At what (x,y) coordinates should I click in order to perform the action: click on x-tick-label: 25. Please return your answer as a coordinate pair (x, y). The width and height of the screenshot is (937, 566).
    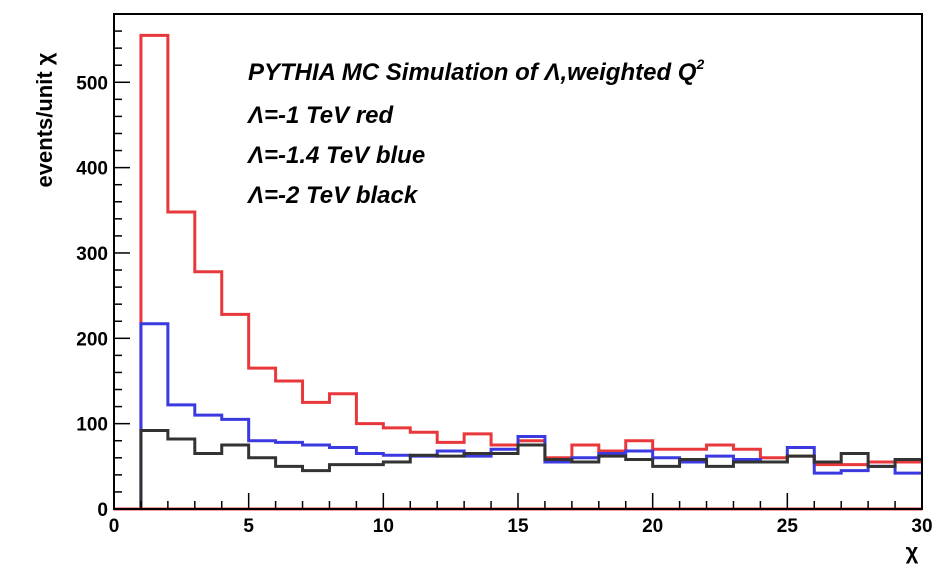
    Looking at the image, I should click on (788, 526).